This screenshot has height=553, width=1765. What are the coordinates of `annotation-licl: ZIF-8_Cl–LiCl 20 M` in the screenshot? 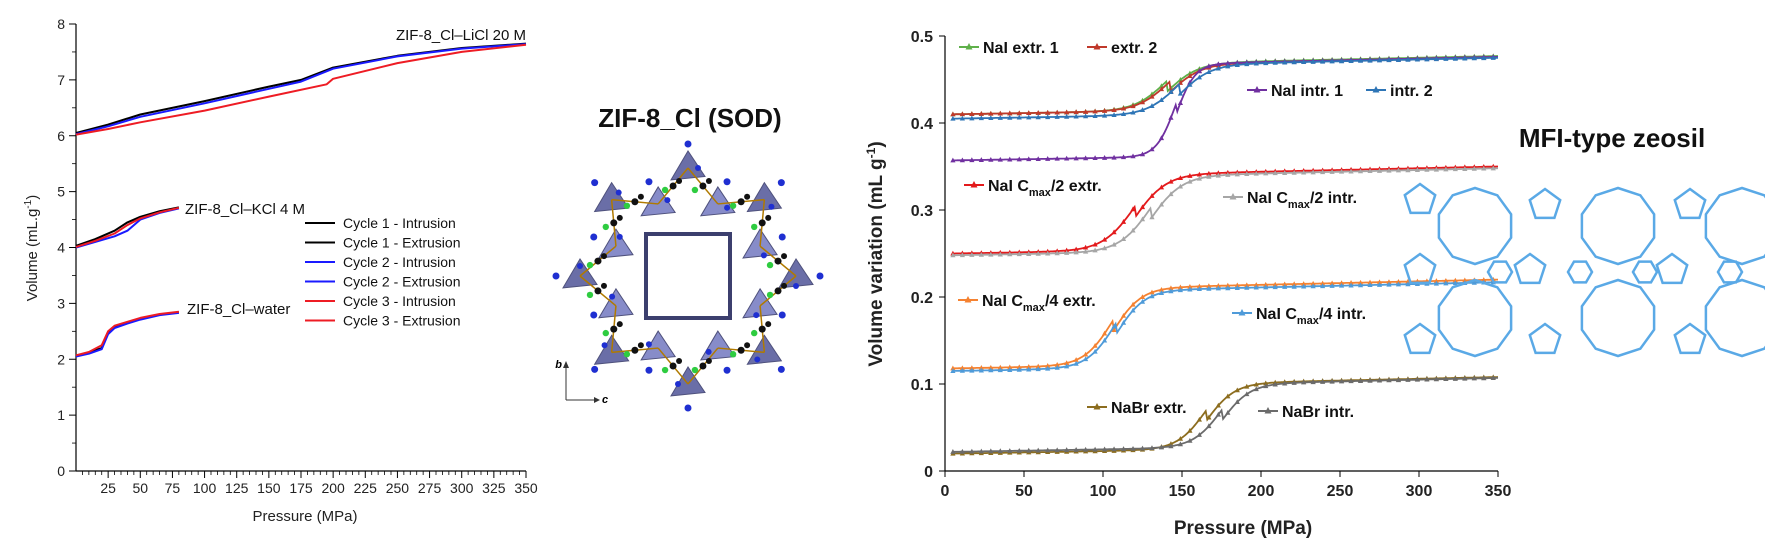 It's located at (461, 35).